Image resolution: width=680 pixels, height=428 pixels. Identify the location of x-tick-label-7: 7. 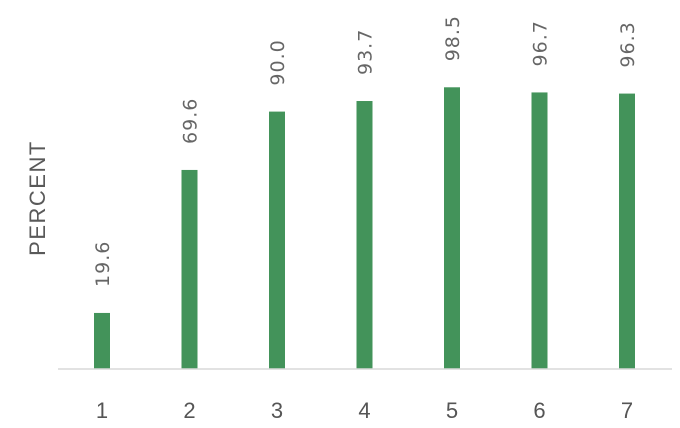
(627, 410).